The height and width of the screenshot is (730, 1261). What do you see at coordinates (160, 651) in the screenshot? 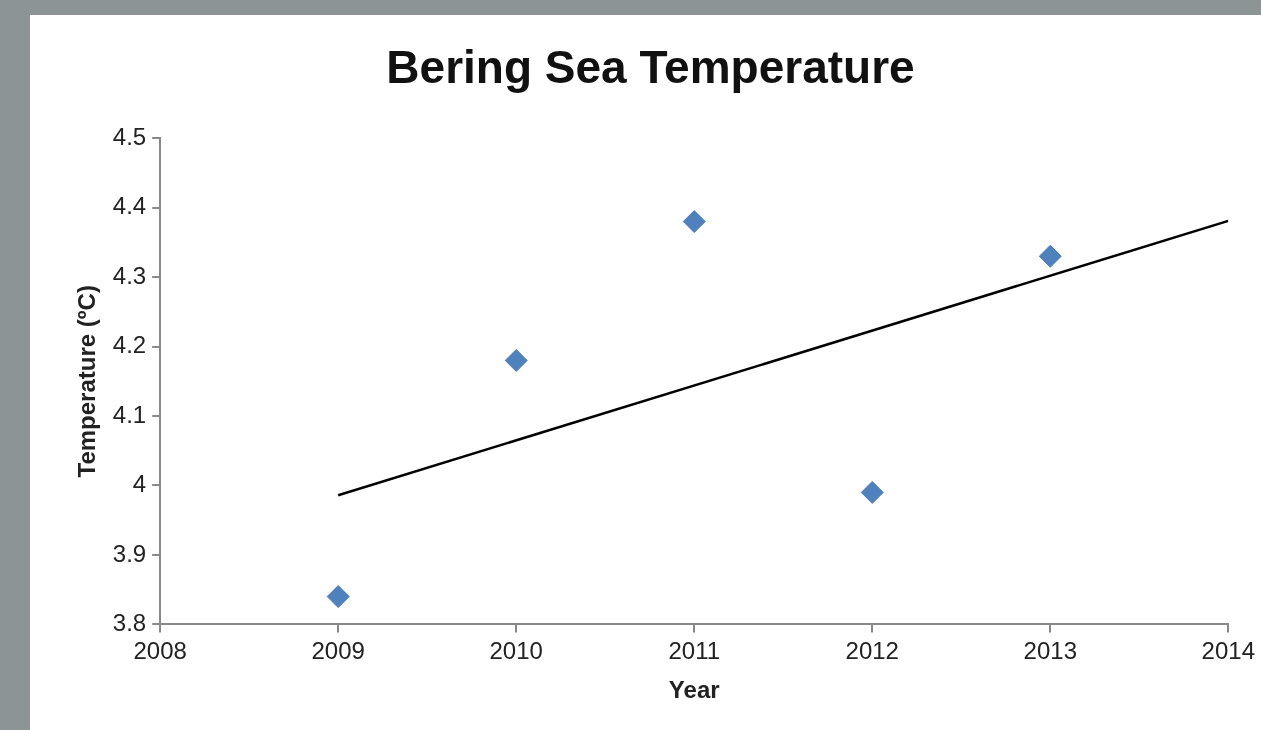
I see `x-tick-label: 2008` at bounding box center [160, 651].